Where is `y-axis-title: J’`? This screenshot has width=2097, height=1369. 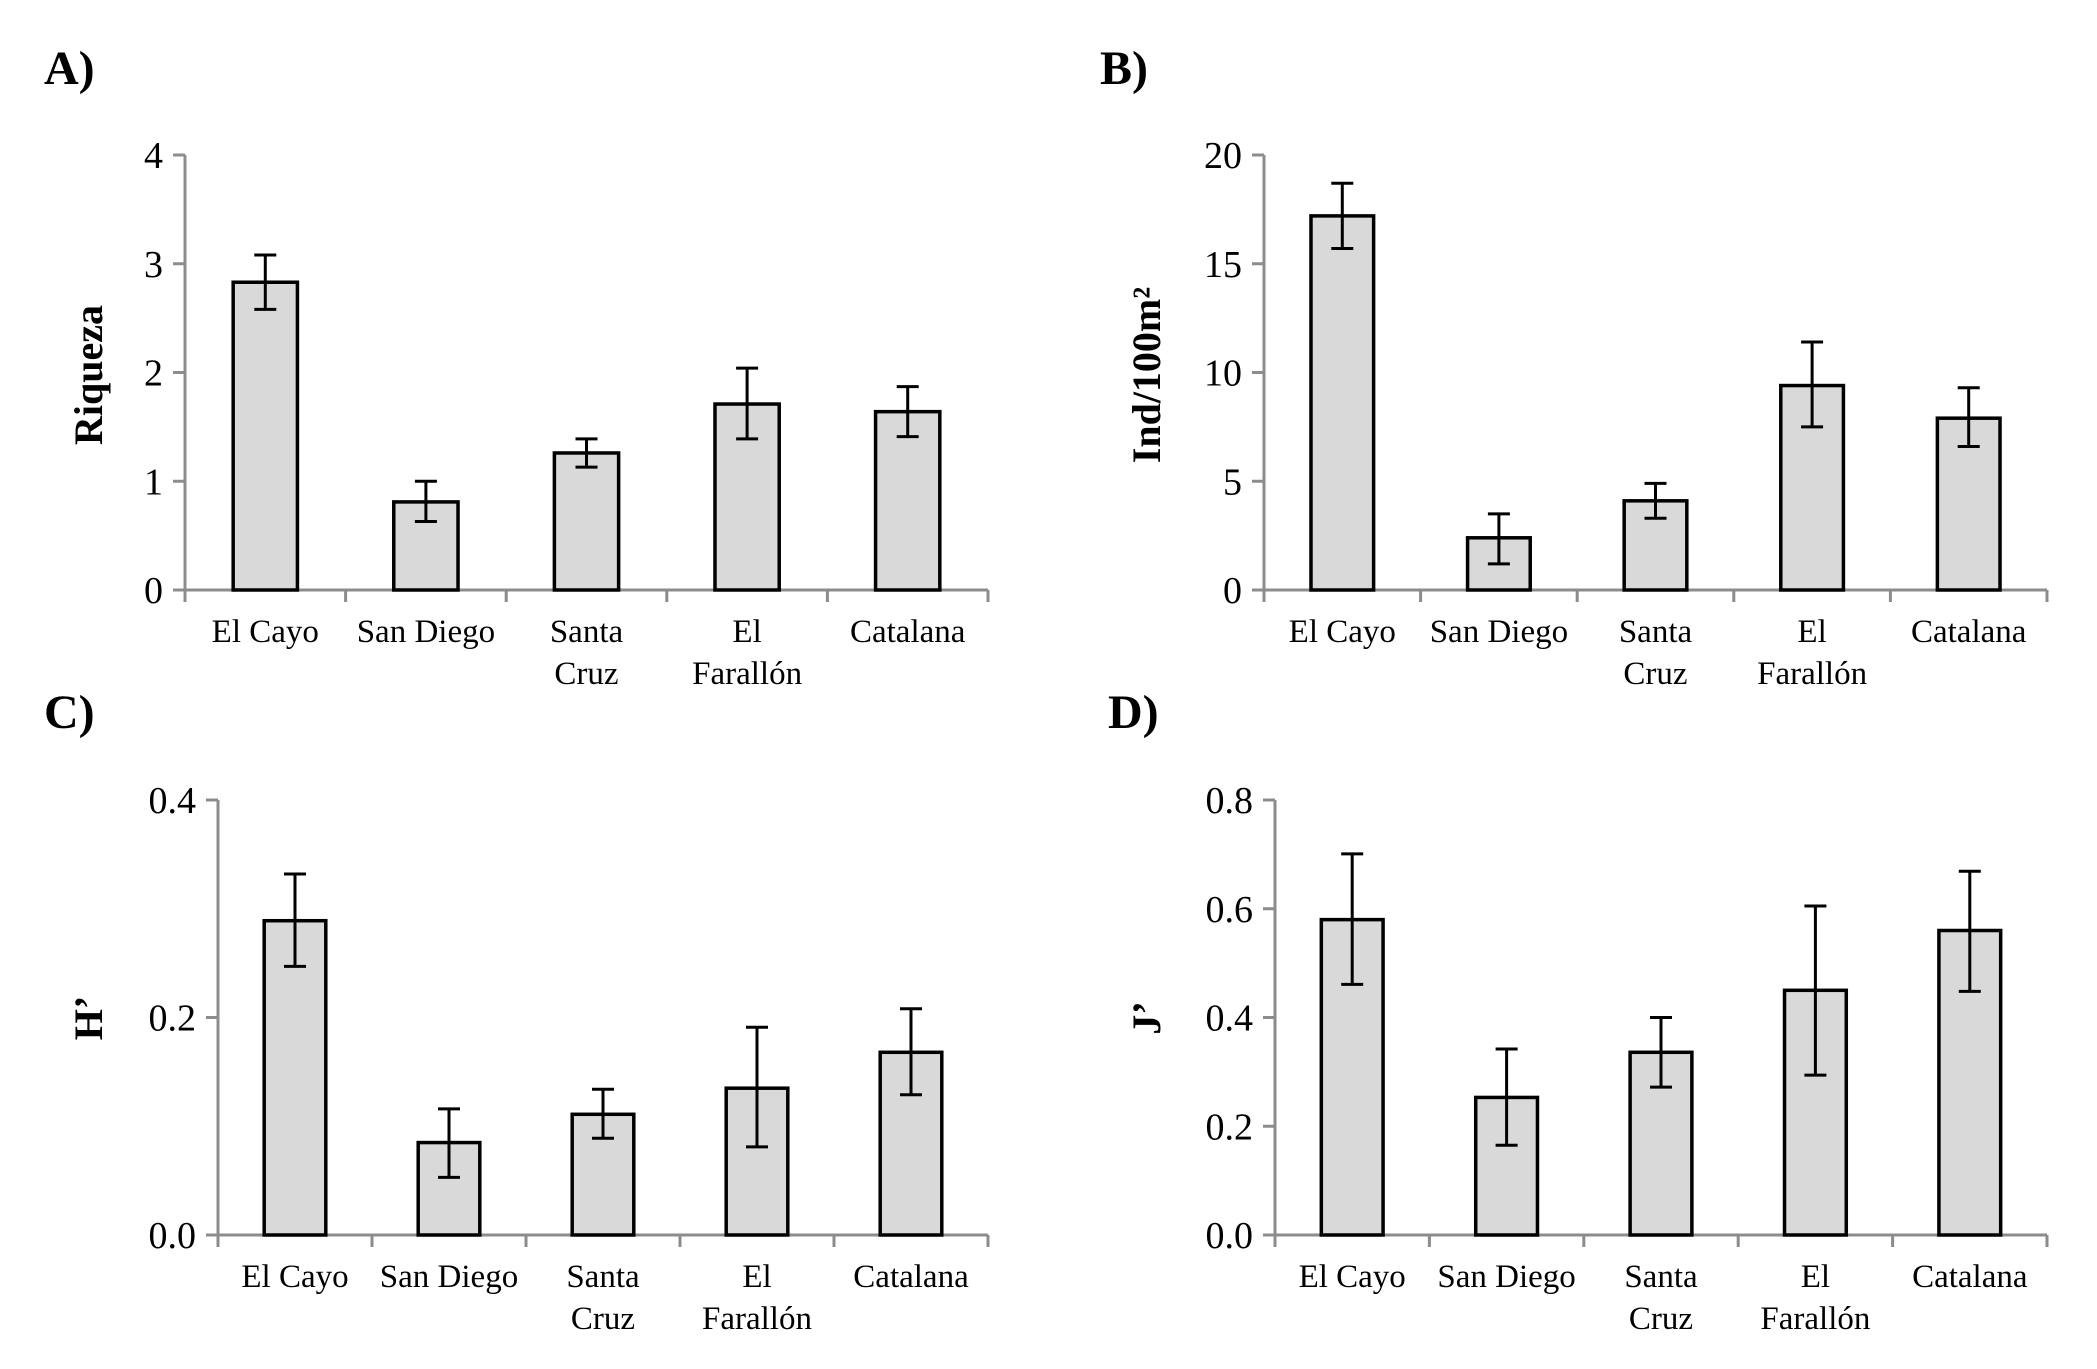
y-axis-title: J’ is located at coordinates (1146, 1017).